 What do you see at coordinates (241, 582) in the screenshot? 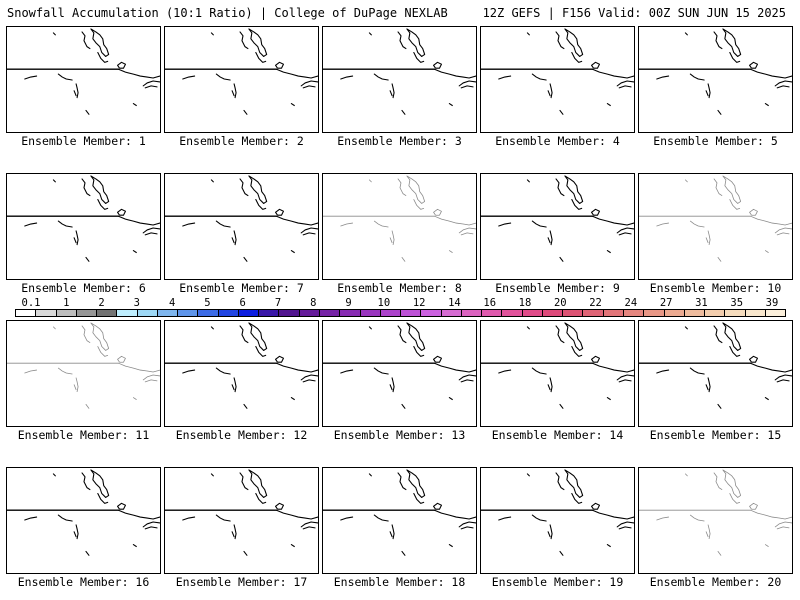
I see `ensemble-member-label: Ensemble Member: 17` at bounding box center [241, 582].